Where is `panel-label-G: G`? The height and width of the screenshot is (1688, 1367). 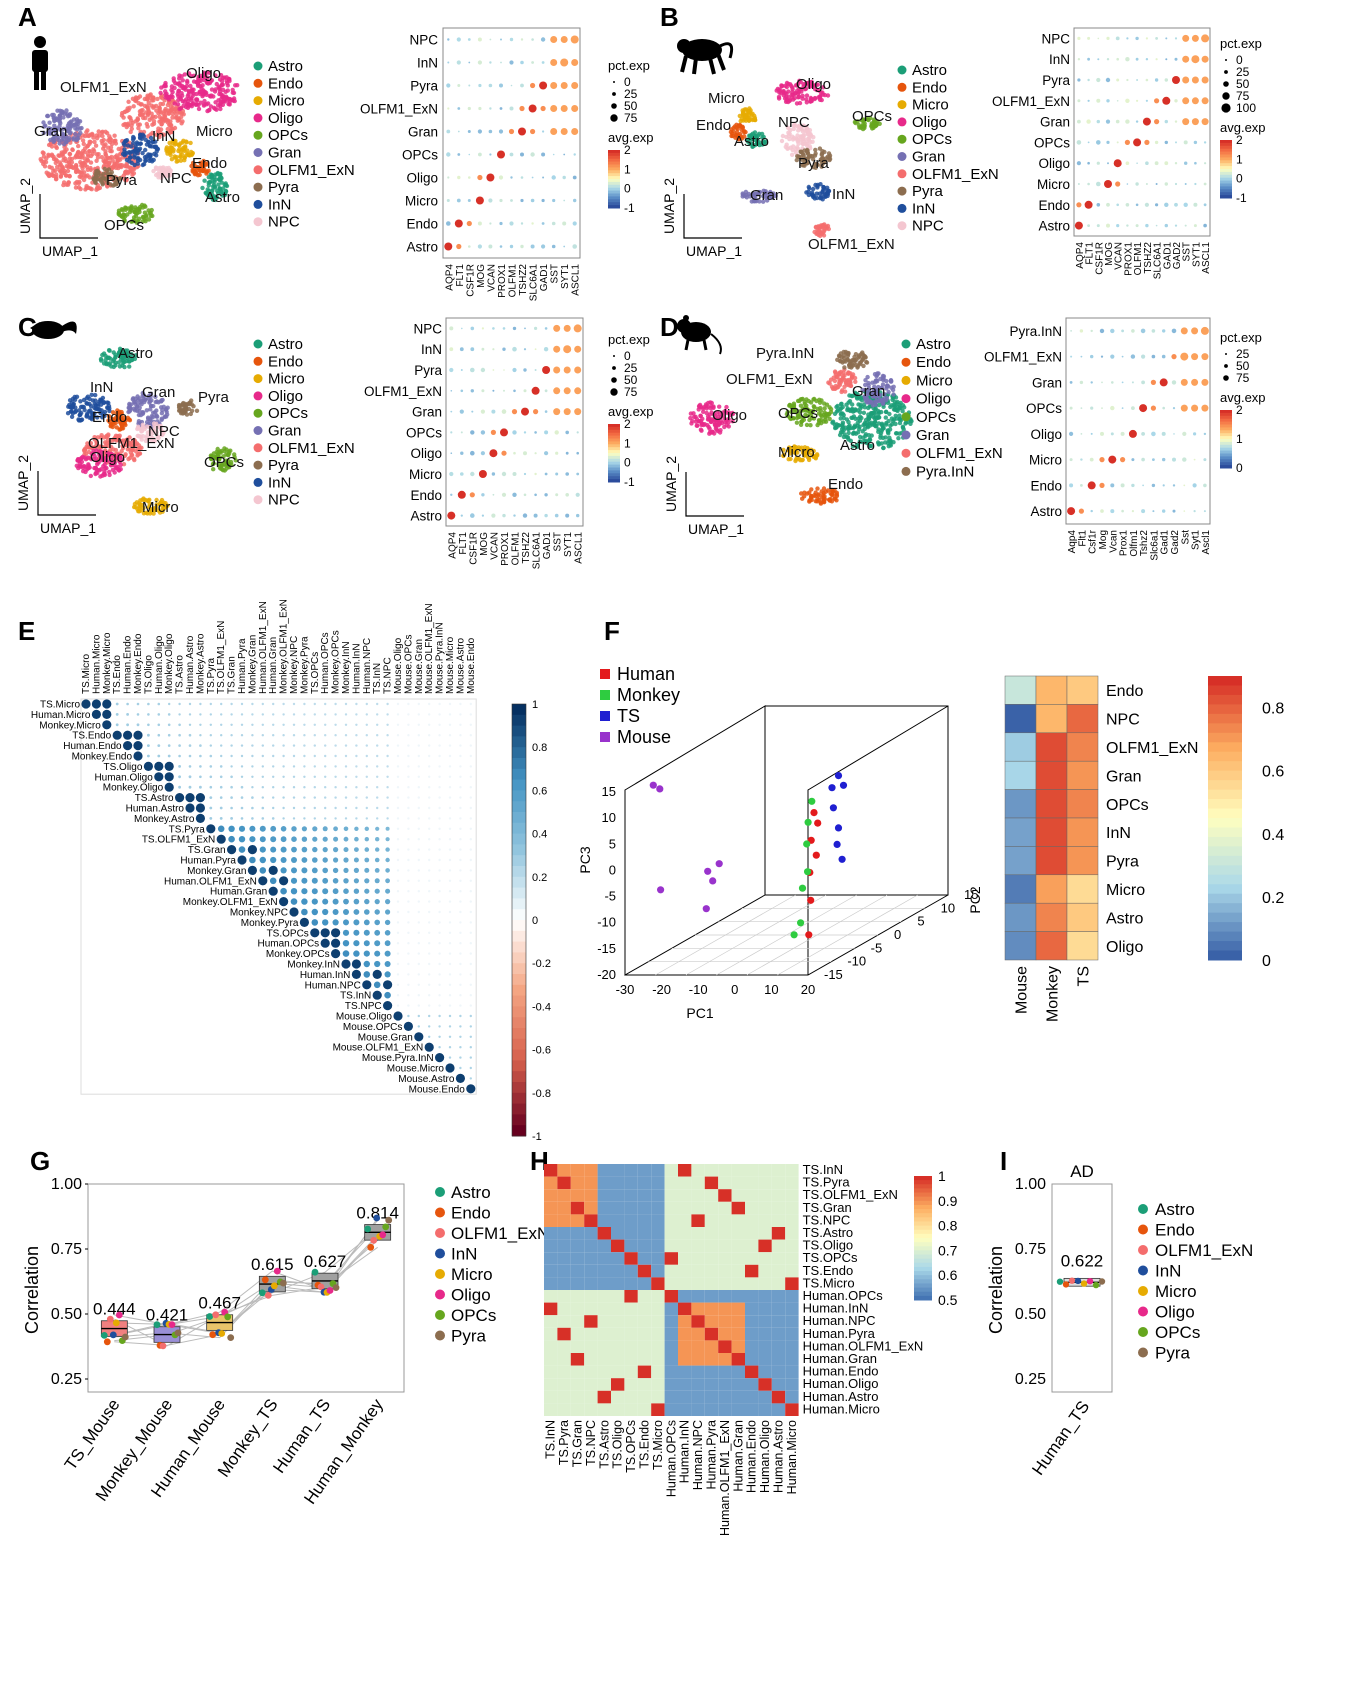
panel-label-G: G is located at coordinates (40, 1161).